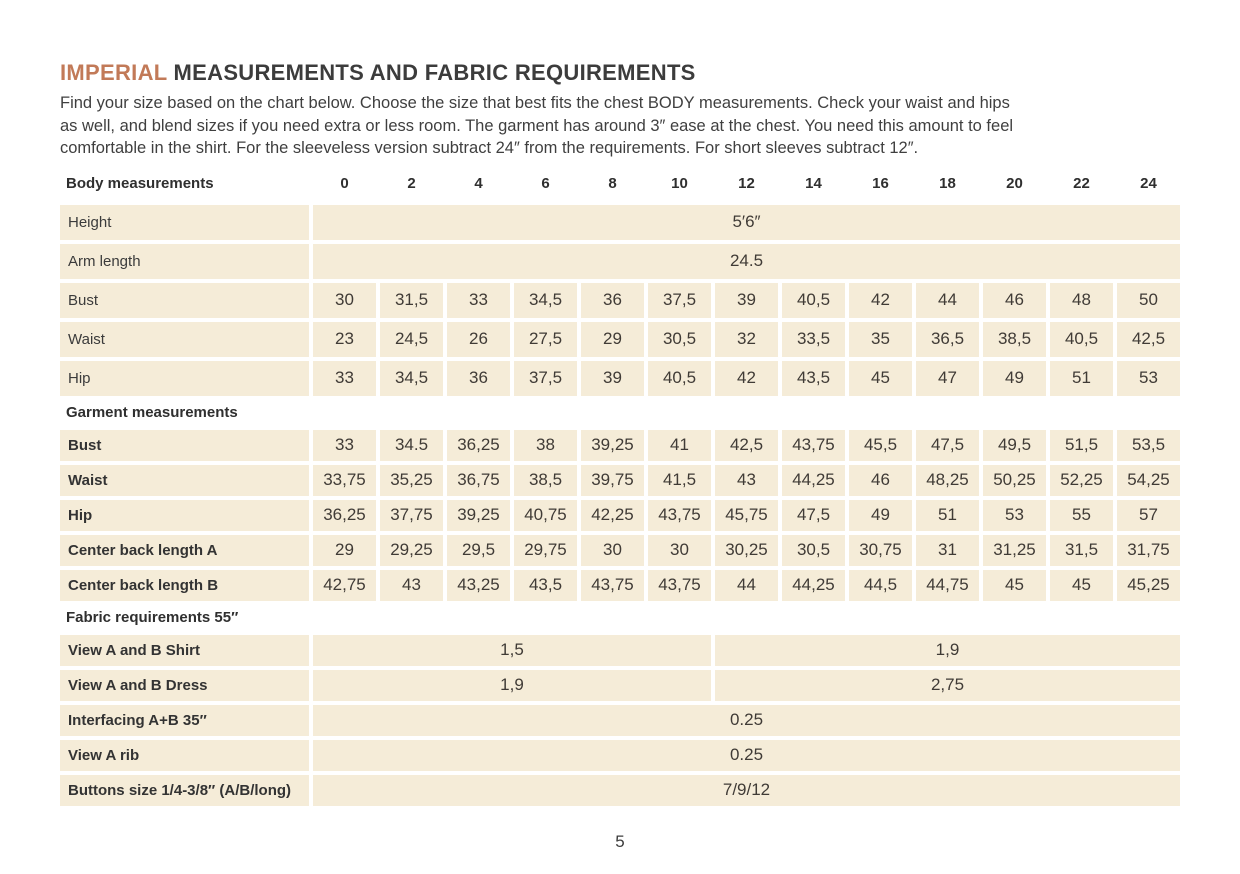 Image resolution: width=1240 pixels, height=874 pixels. What do you see at coordinates (1014, 480) in the screenshot?
I see `value-cell: 50,25` at bounding box center [1014, 480].